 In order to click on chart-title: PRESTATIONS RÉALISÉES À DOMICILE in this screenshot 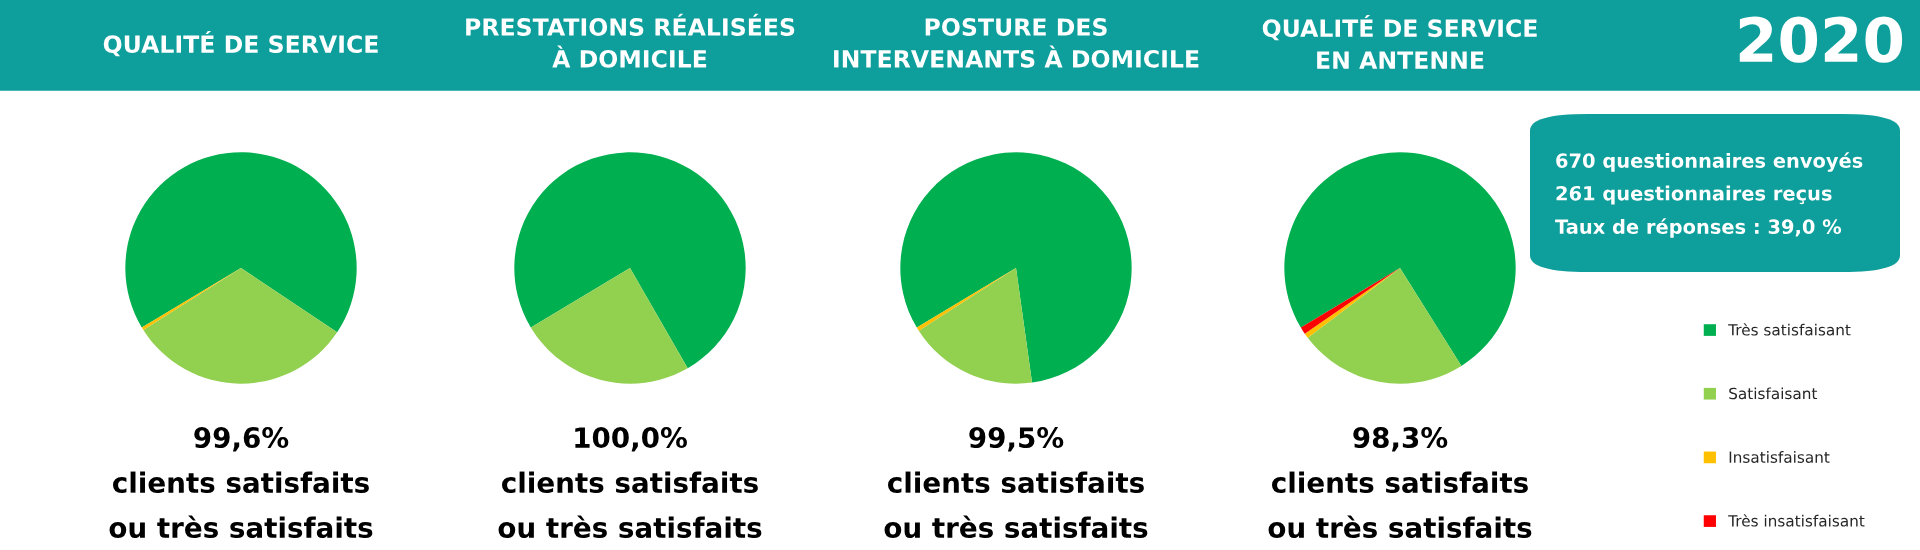, I will do `click(630, 40)`.